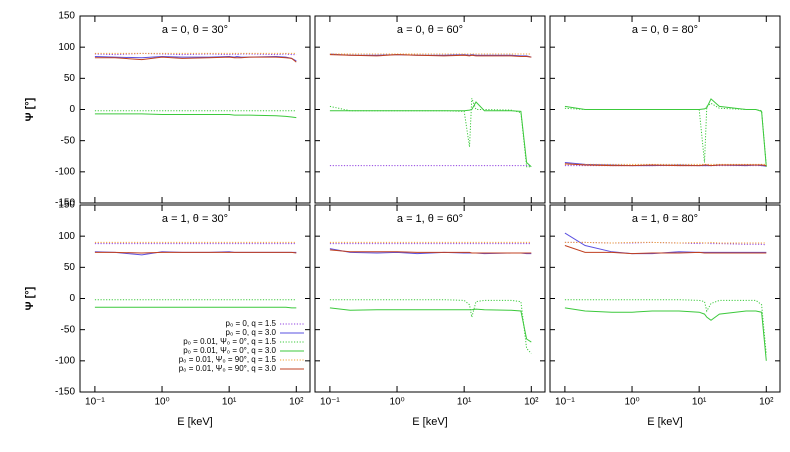  Describe the element at coordinates (665, 30) in the screenshot. I see `panel-title: a = 0, θ = 80°` at that location.